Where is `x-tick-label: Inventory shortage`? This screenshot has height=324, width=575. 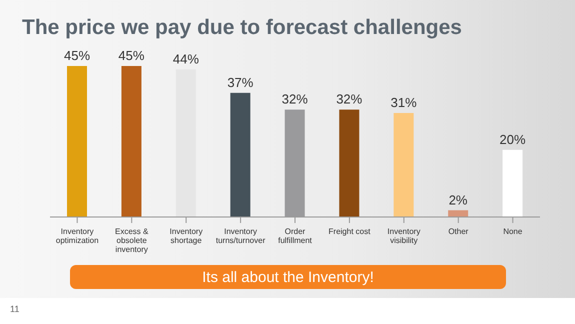
x-tick-label: Inventory shortage is located at coordinates (186, 236).